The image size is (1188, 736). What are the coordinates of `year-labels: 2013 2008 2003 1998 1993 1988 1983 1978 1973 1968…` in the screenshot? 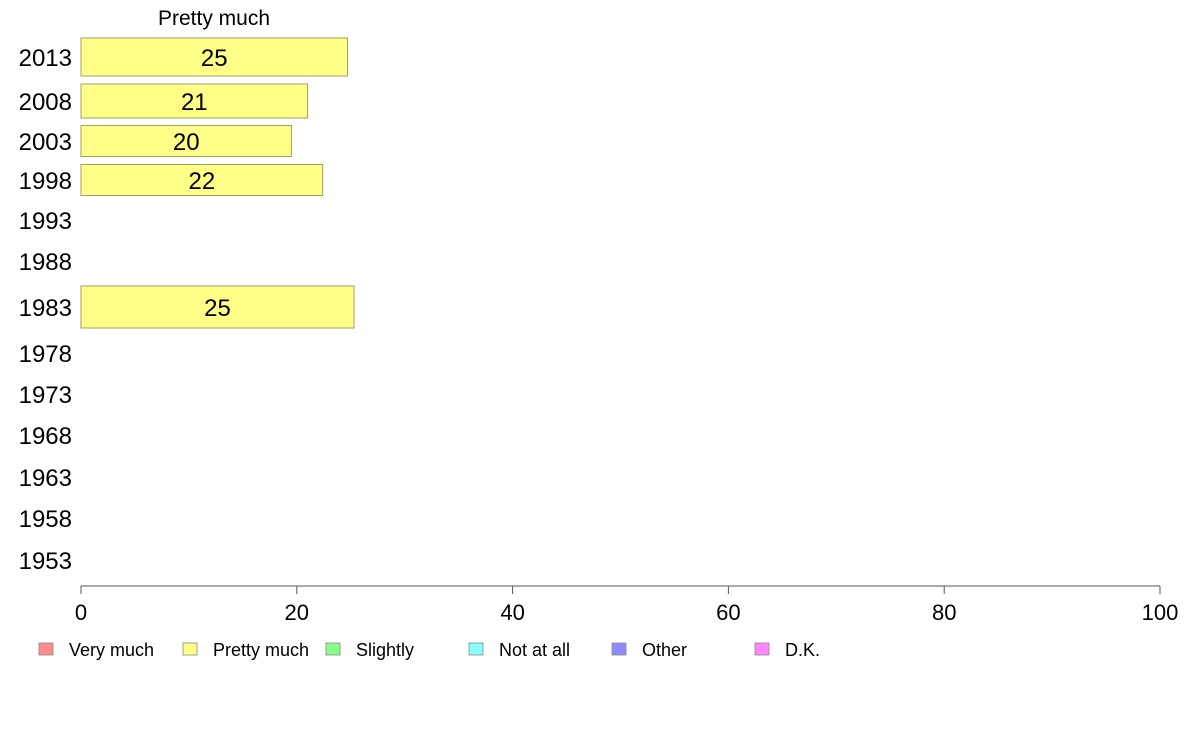 It's located at (45, 310).